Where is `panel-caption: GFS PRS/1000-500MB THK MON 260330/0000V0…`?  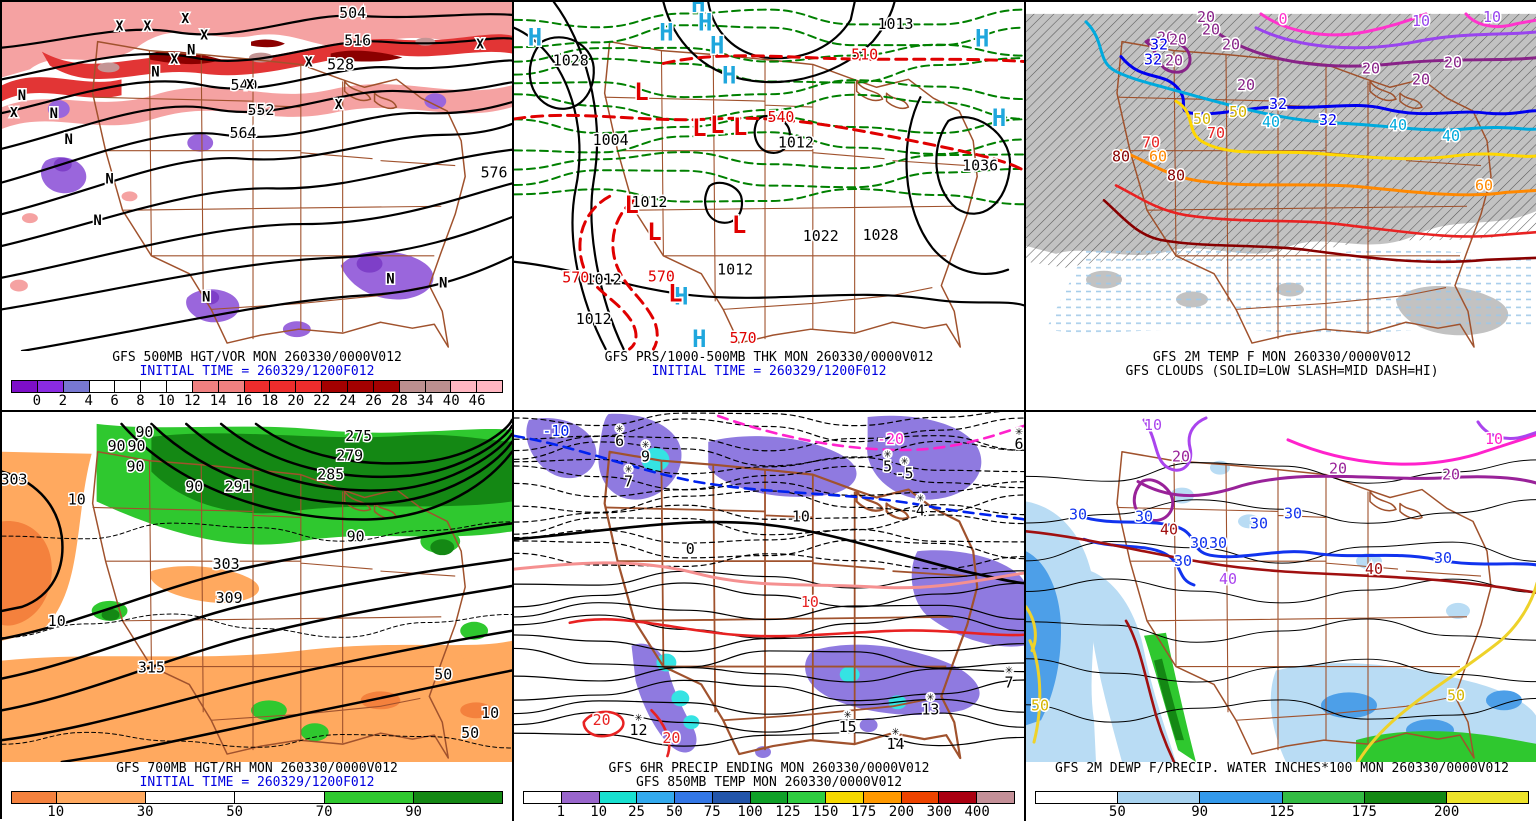 panel-caption: GFS PRS/1000-500MB THK MON 260330/0000V0… is located at coordinates (769, 357).